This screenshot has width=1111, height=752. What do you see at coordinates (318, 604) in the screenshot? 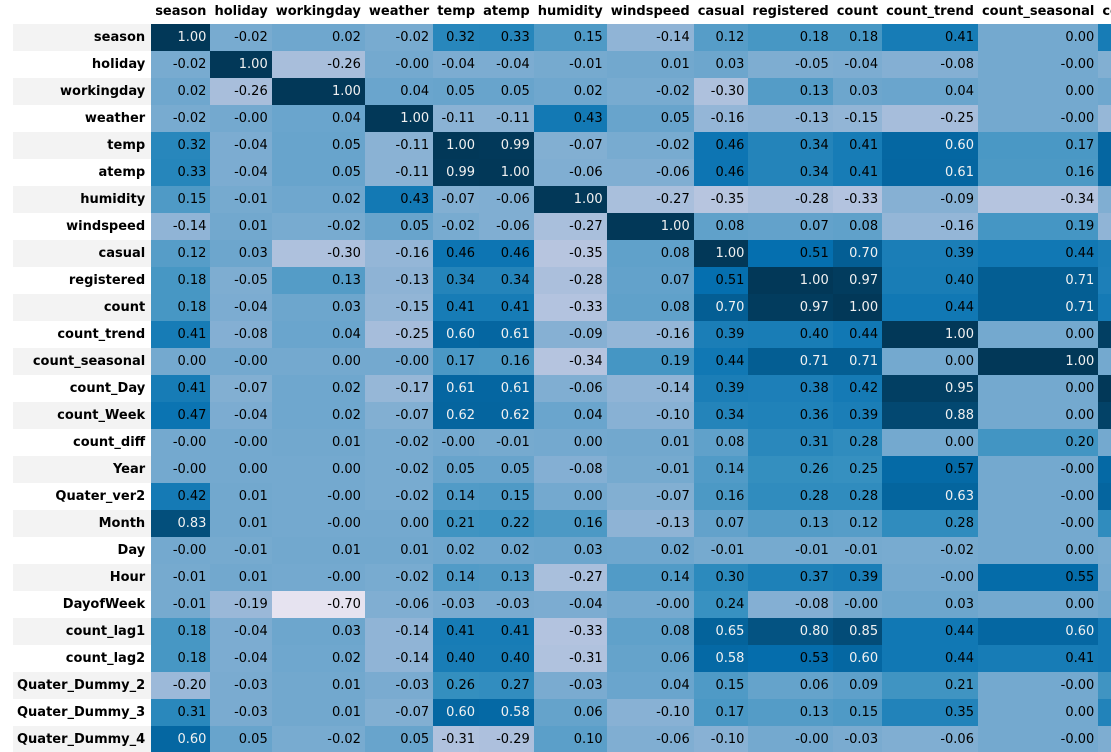
I see `heatmap-cell: -0.70` at bounding box center [318, 604].